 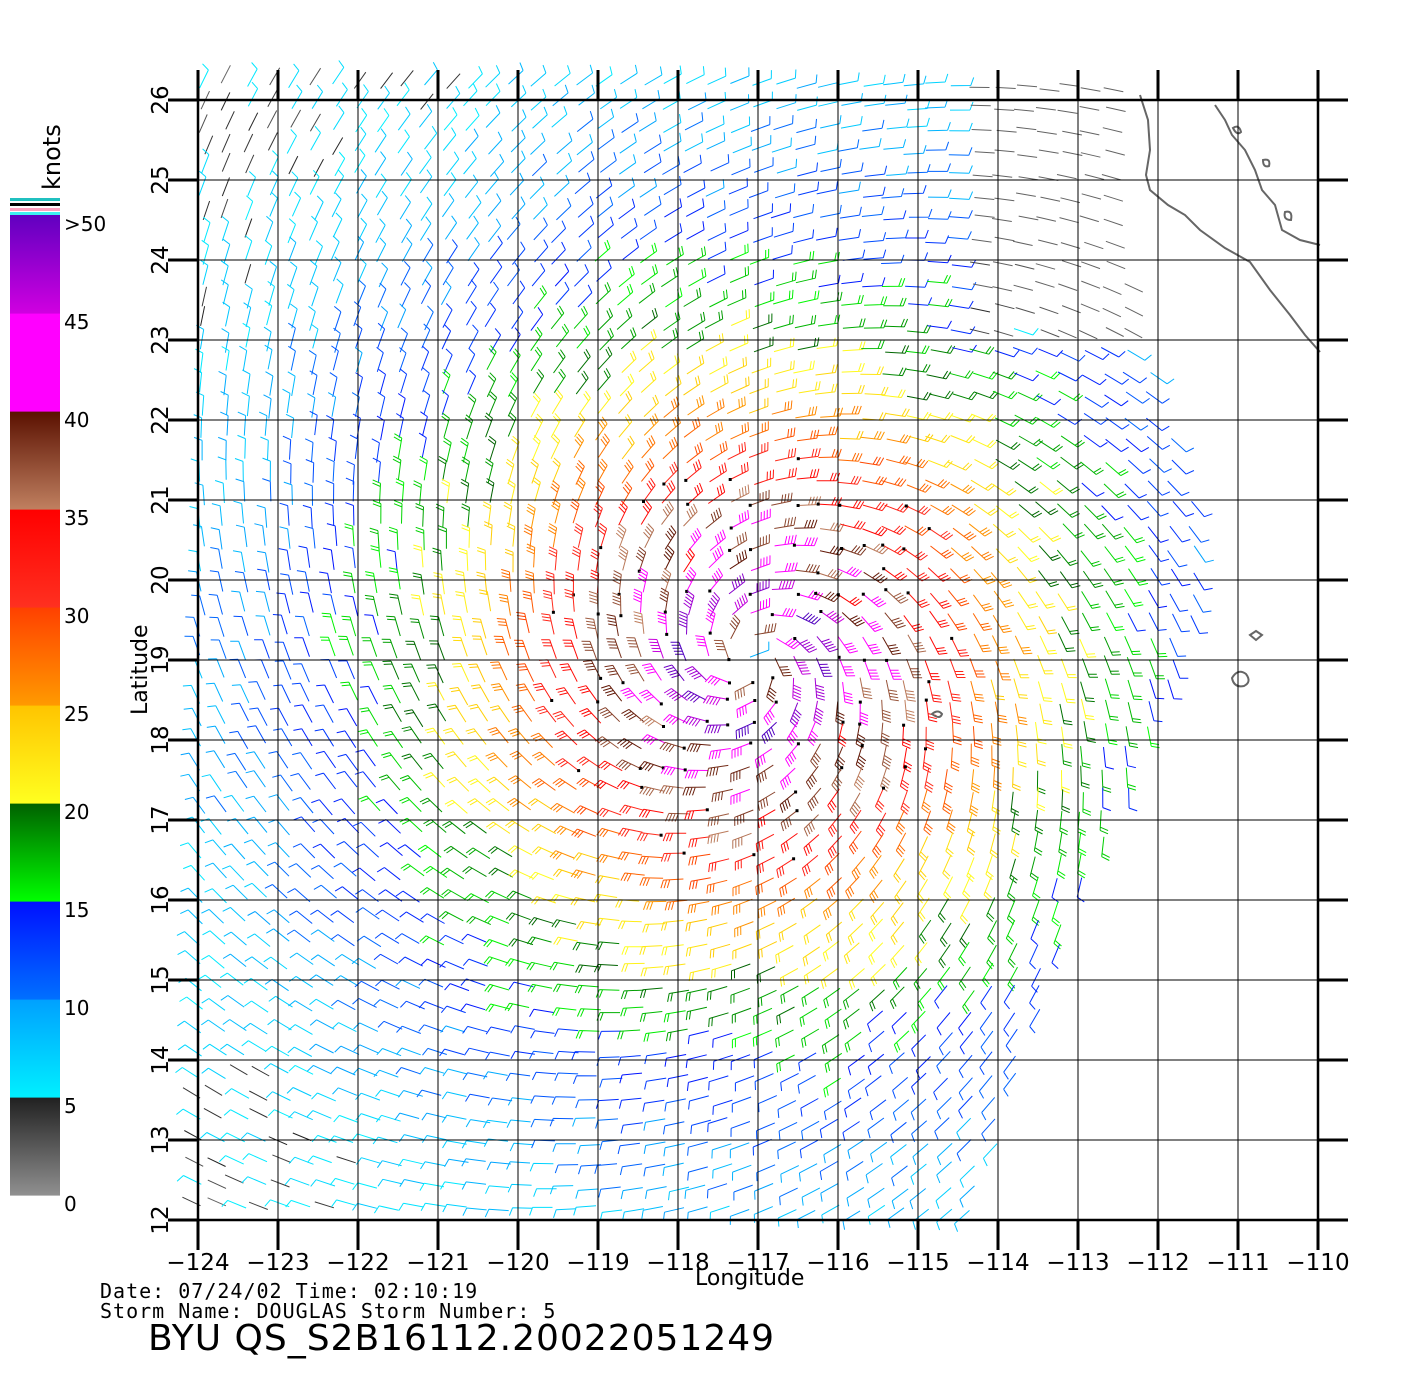 What do you see at coordinates (35, 852) in the screenshot?
I see `colorbar-band` at bounding box center [35, 852].